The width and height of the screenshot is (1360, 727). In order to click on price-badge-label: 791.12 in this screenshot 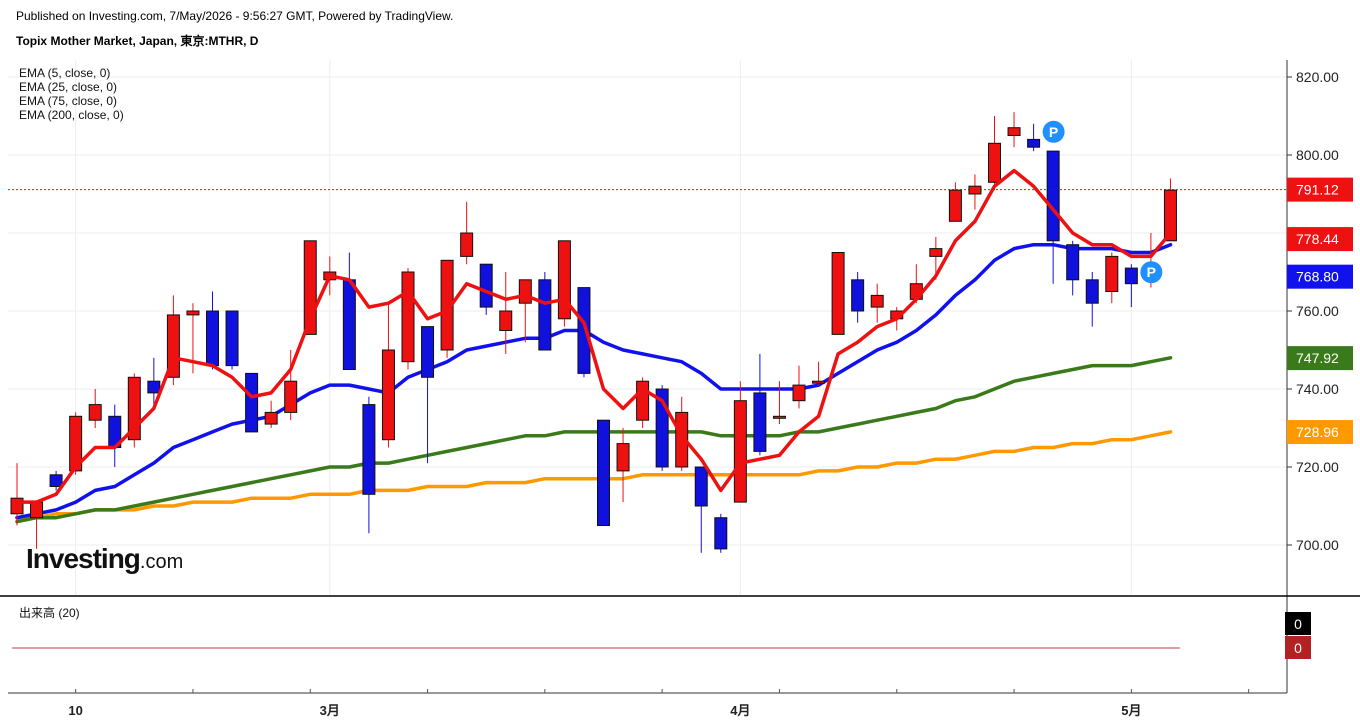, I will do `click(1317, 190)`.